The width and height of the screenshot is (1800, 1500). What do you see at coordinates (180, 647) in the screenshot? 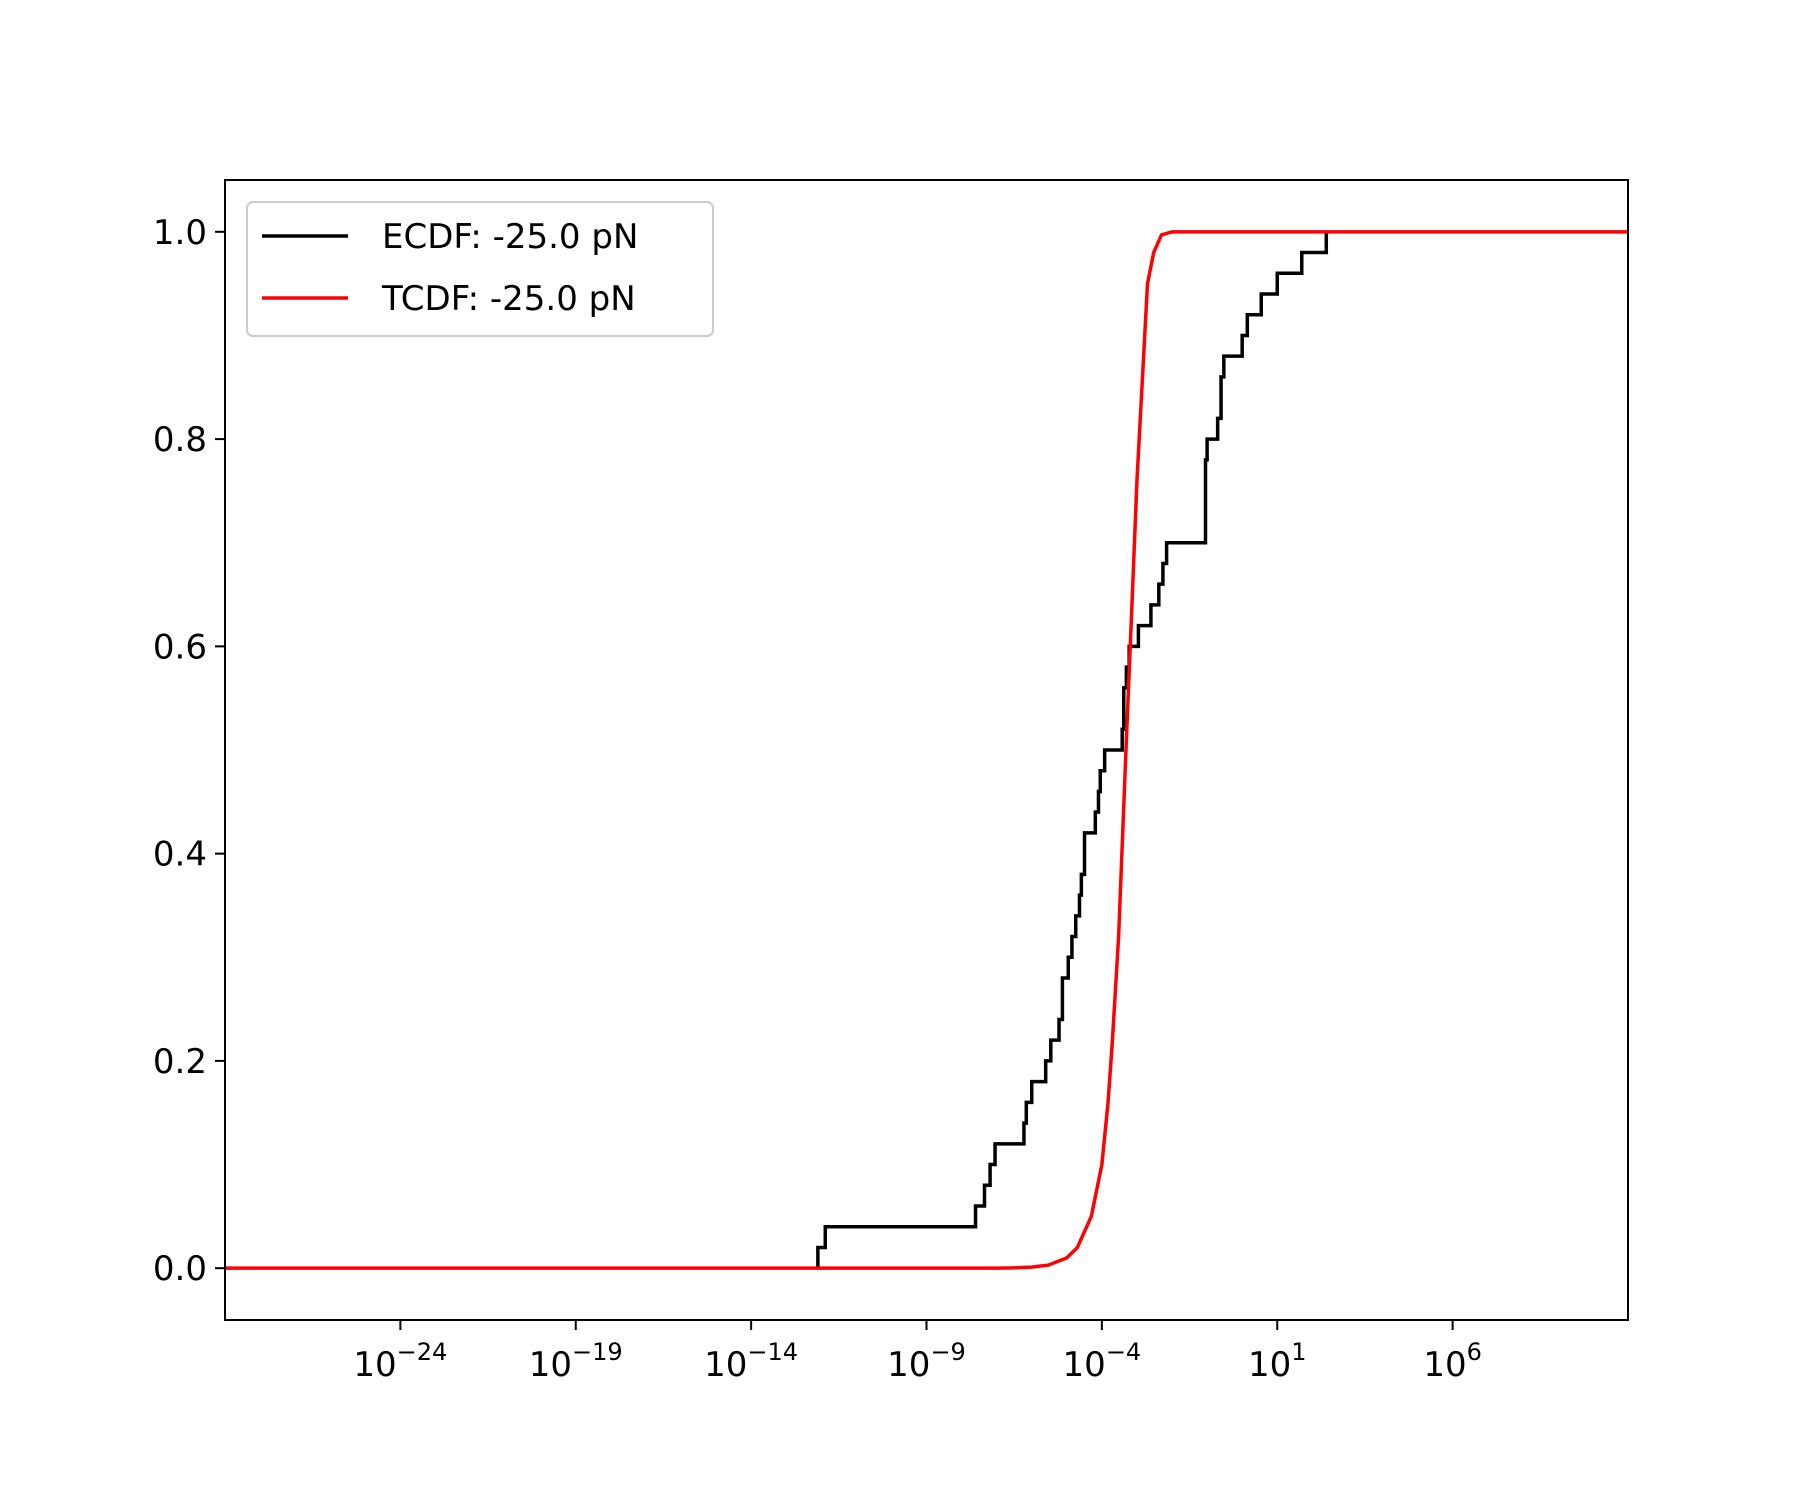
I see `y-tick-label: 0.6` at bounding box center [180, 647].